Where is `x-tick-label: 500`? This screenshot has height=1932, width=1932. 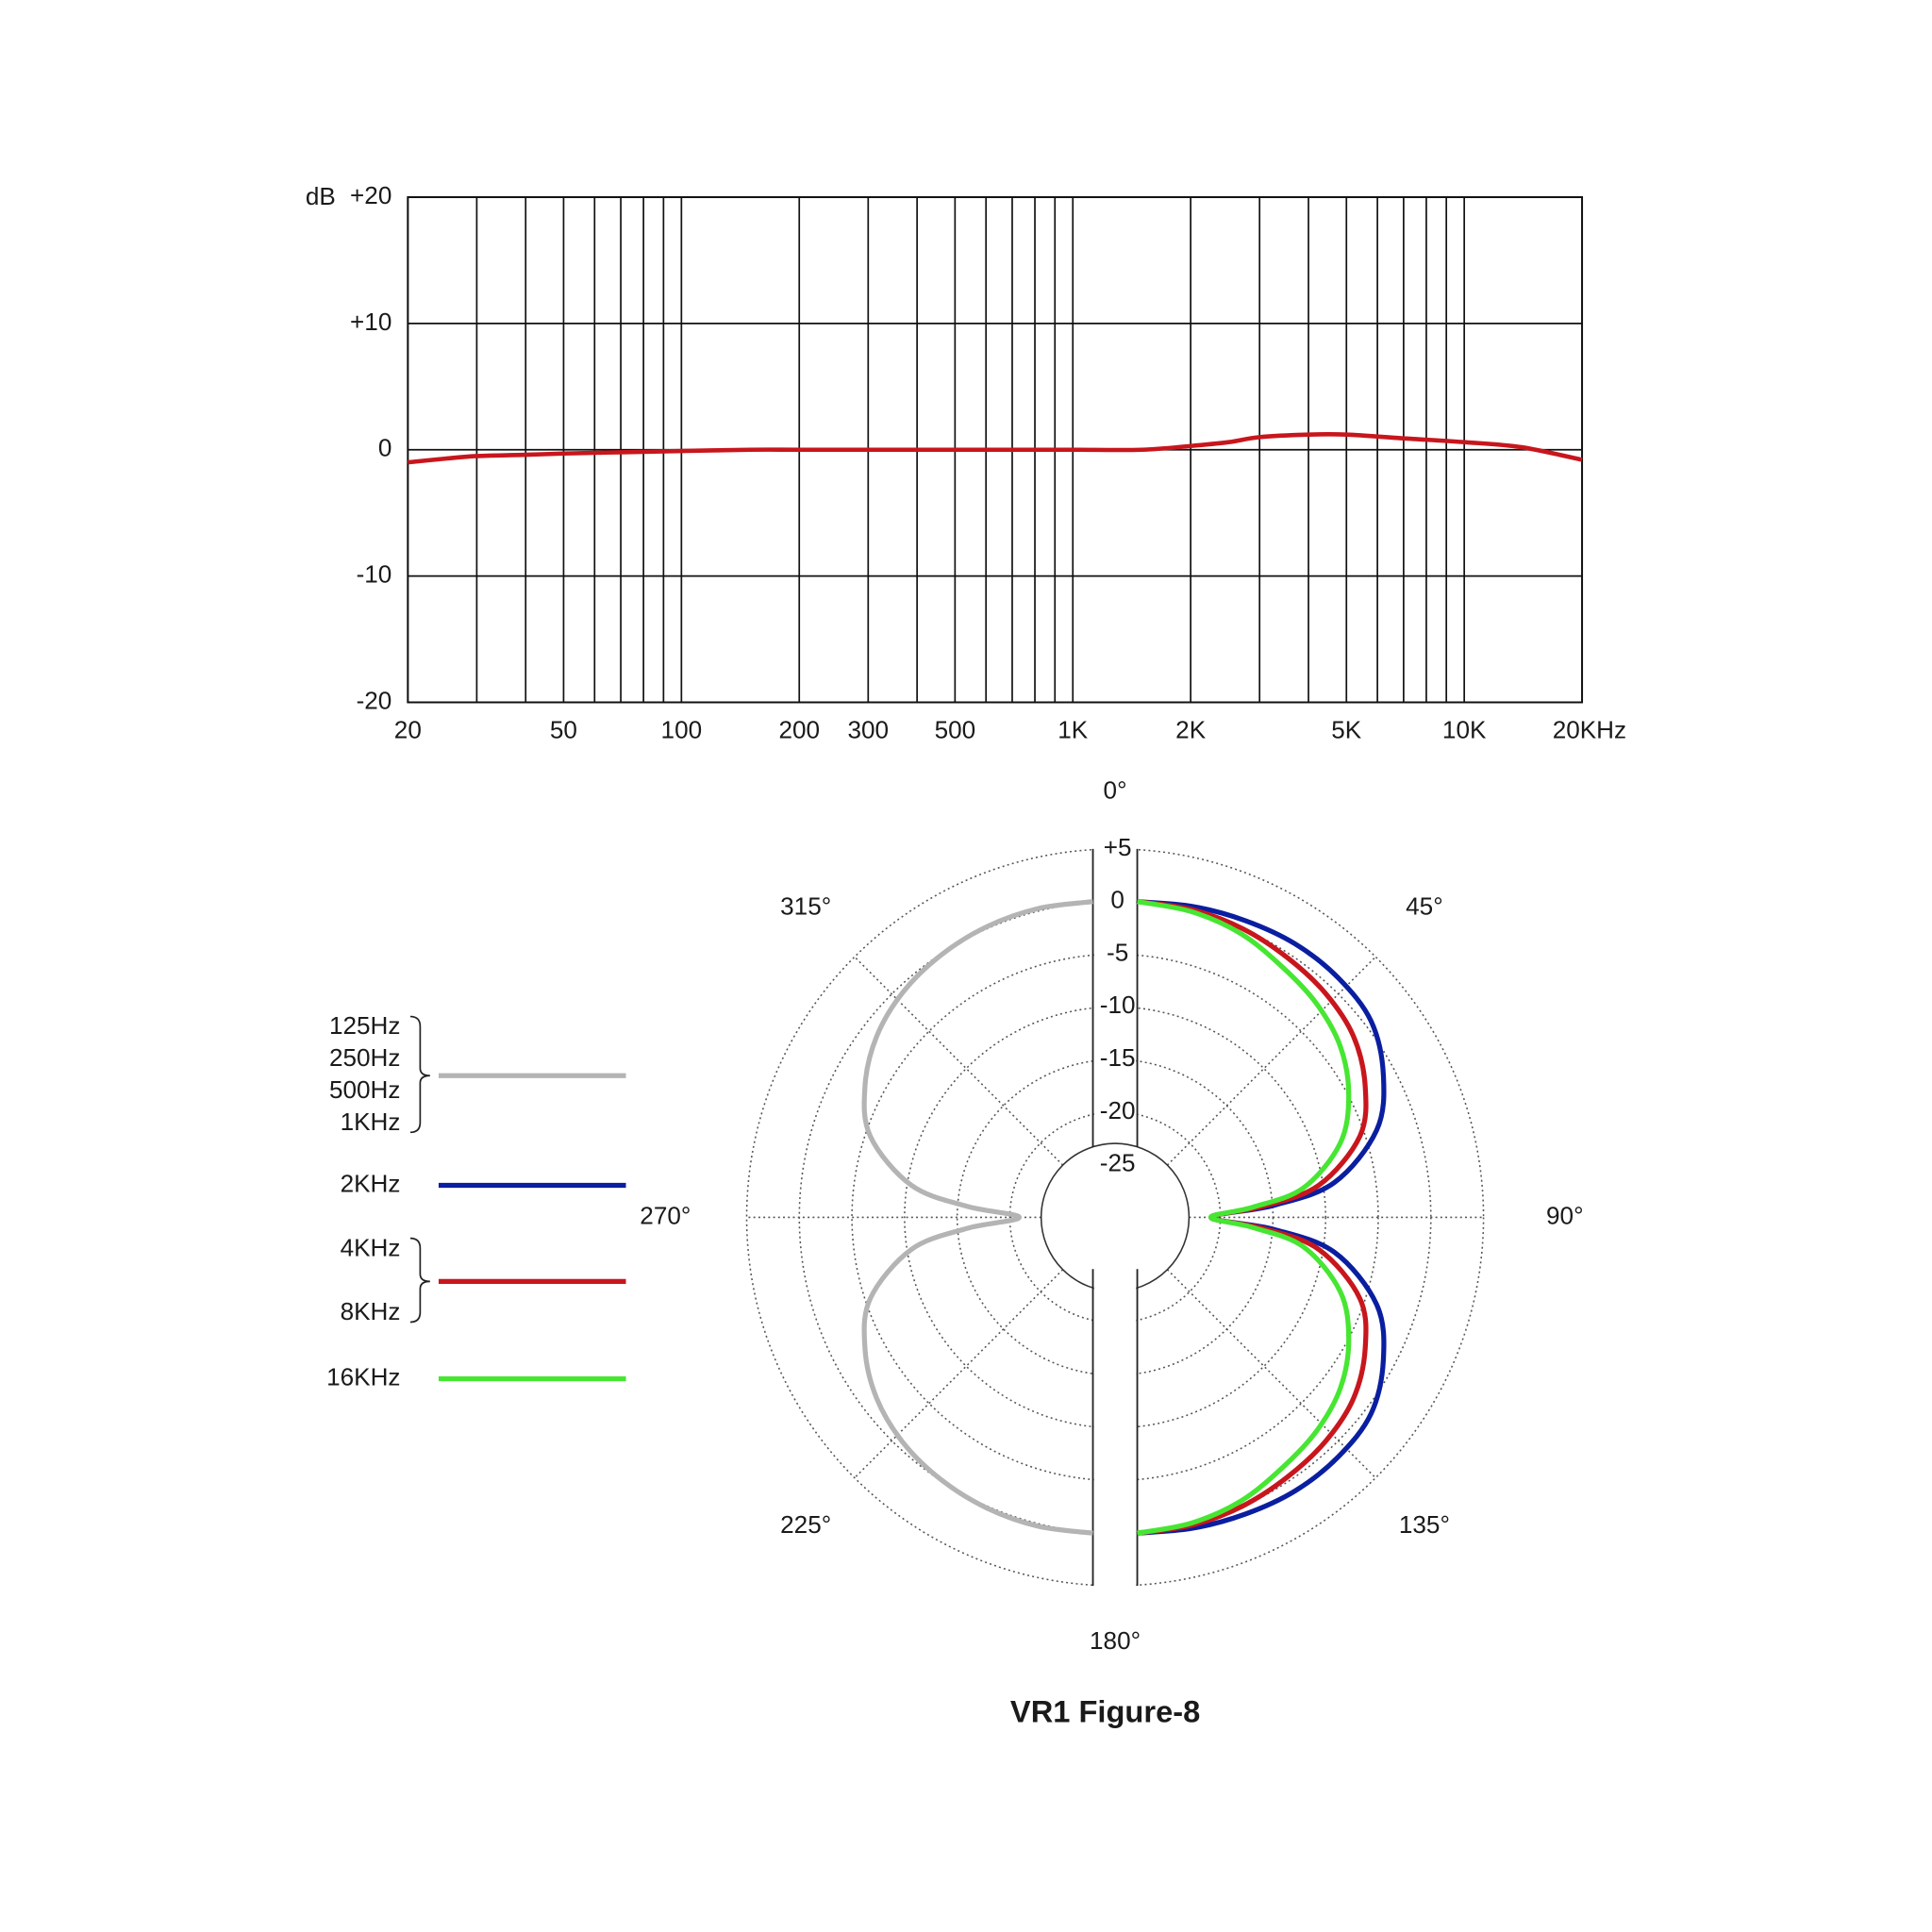
x-tick-label: 500 is located at coordinates (956, 730).